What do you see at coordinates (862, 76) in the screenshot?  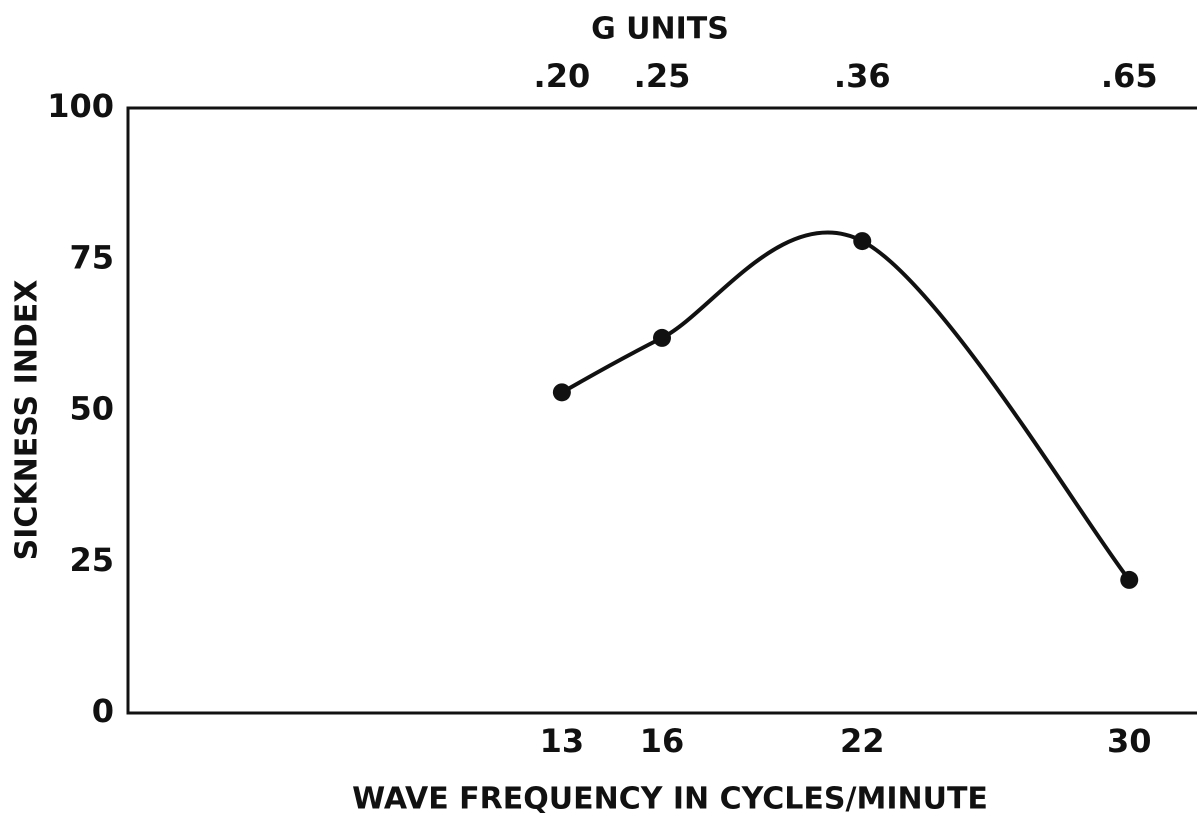 I see `top-tick-label: .36` at bounding box center [862, 76].